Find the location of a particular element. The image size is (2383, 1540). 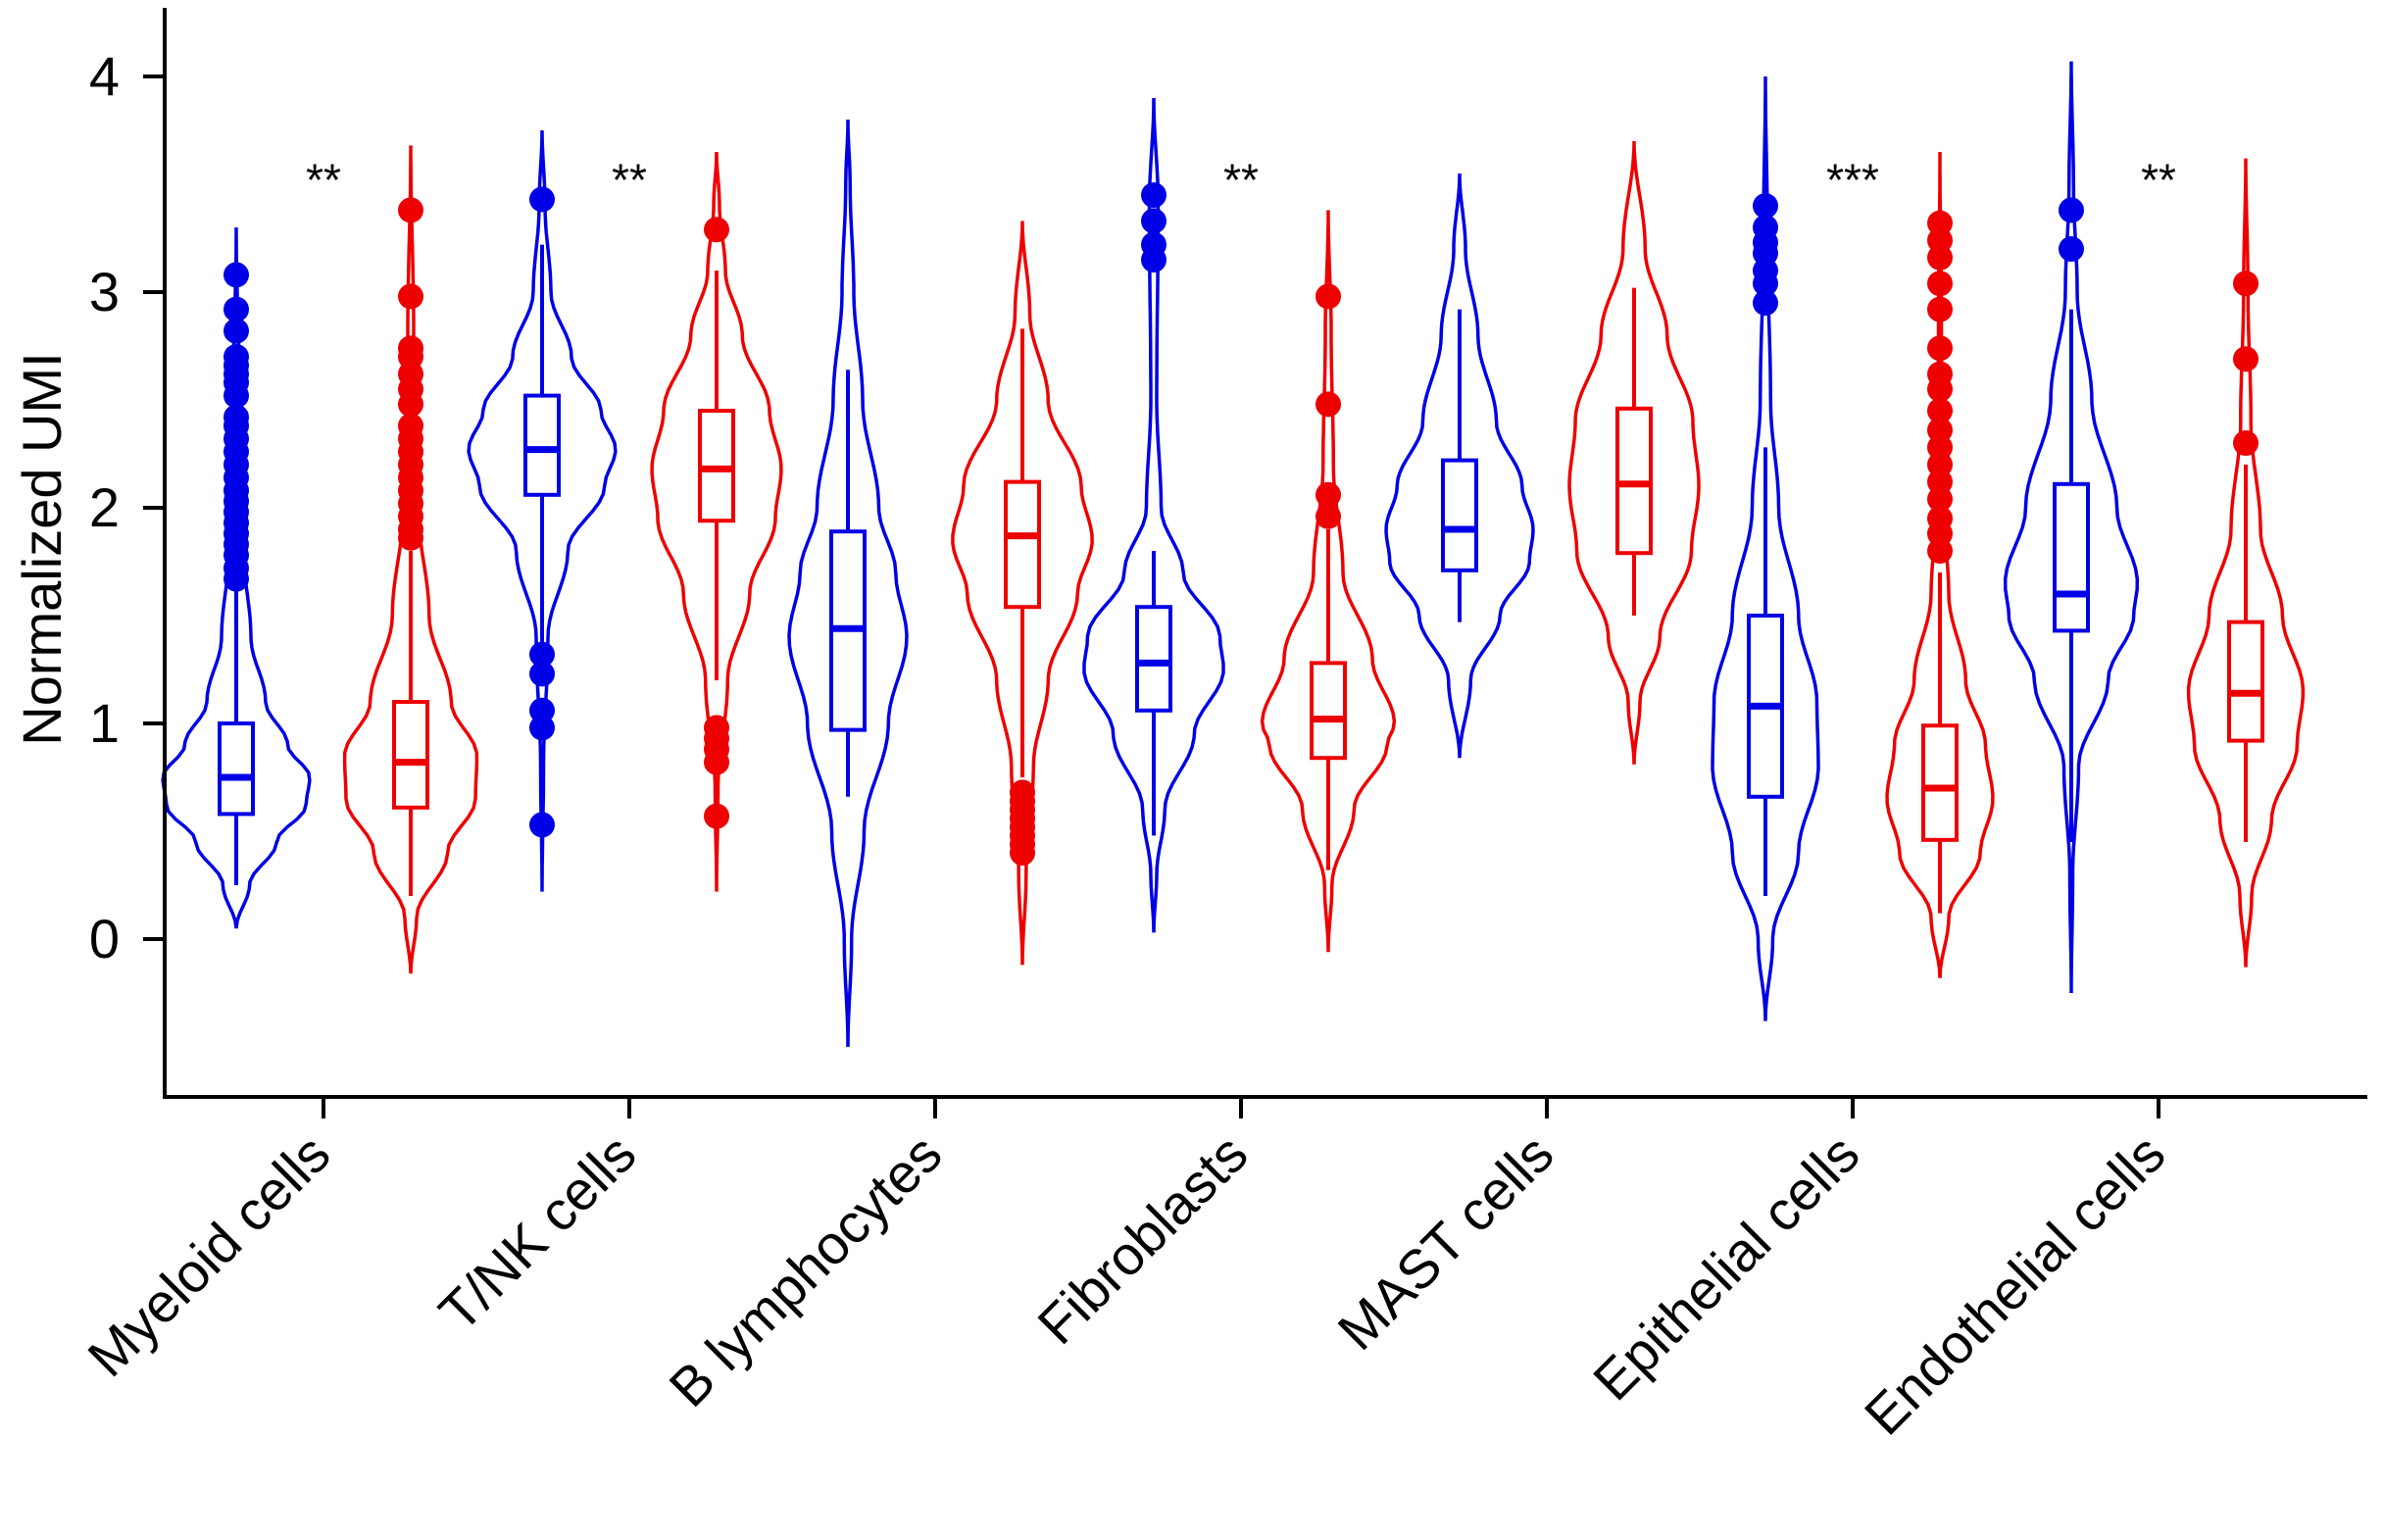

violin-group-t-nk-cells-group-red is located at coordinates (716, 521).